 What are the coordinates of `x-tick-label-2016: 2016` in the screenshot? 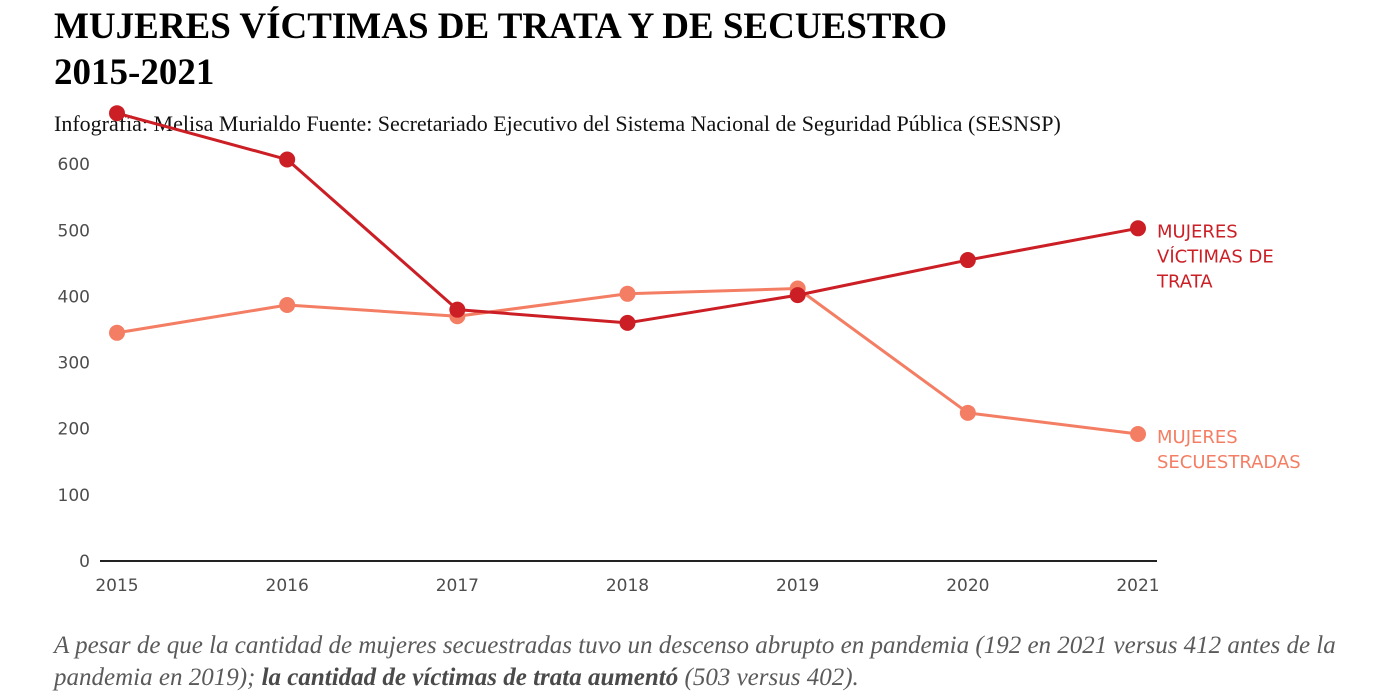 It's located at (287, 586).